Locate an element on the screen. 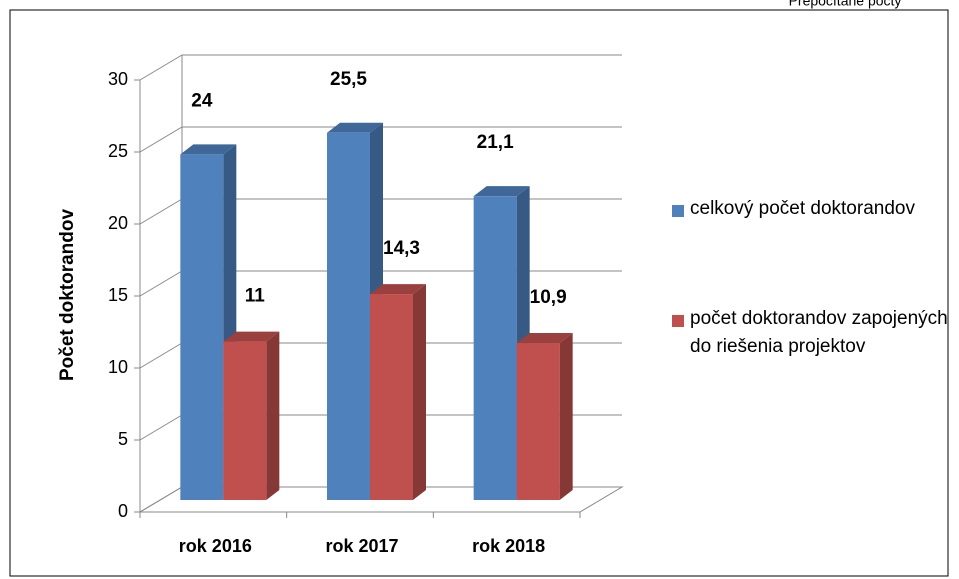 The height and width of the screenshot is (579, 959). y-tick-label: 0 is located at coordinates (123, 511).